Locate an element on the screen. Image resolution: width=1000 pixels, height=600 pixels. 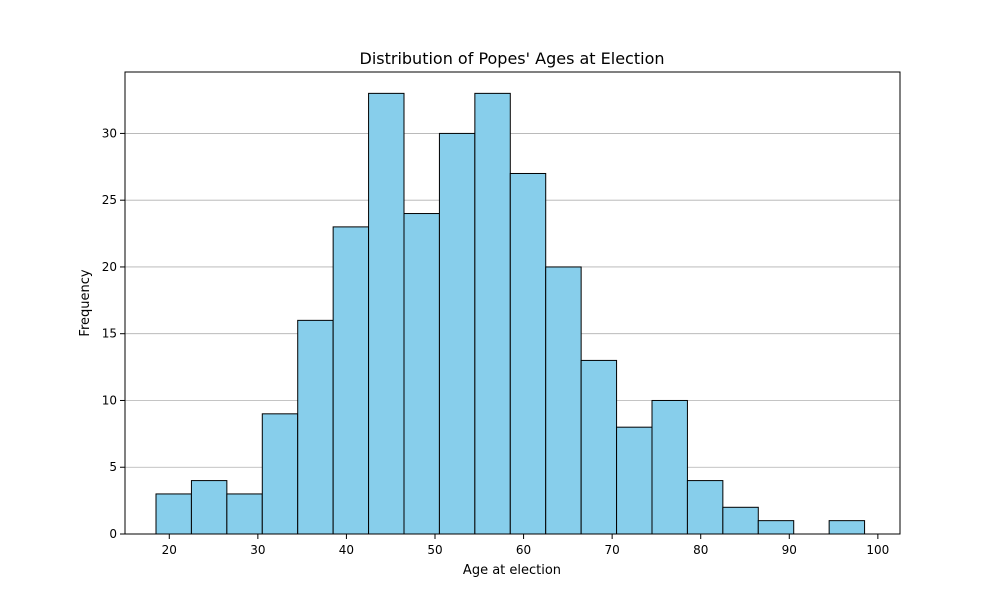
chart-title: Distribution of Popes' Ages at Election is located at coordinates (512, 58).